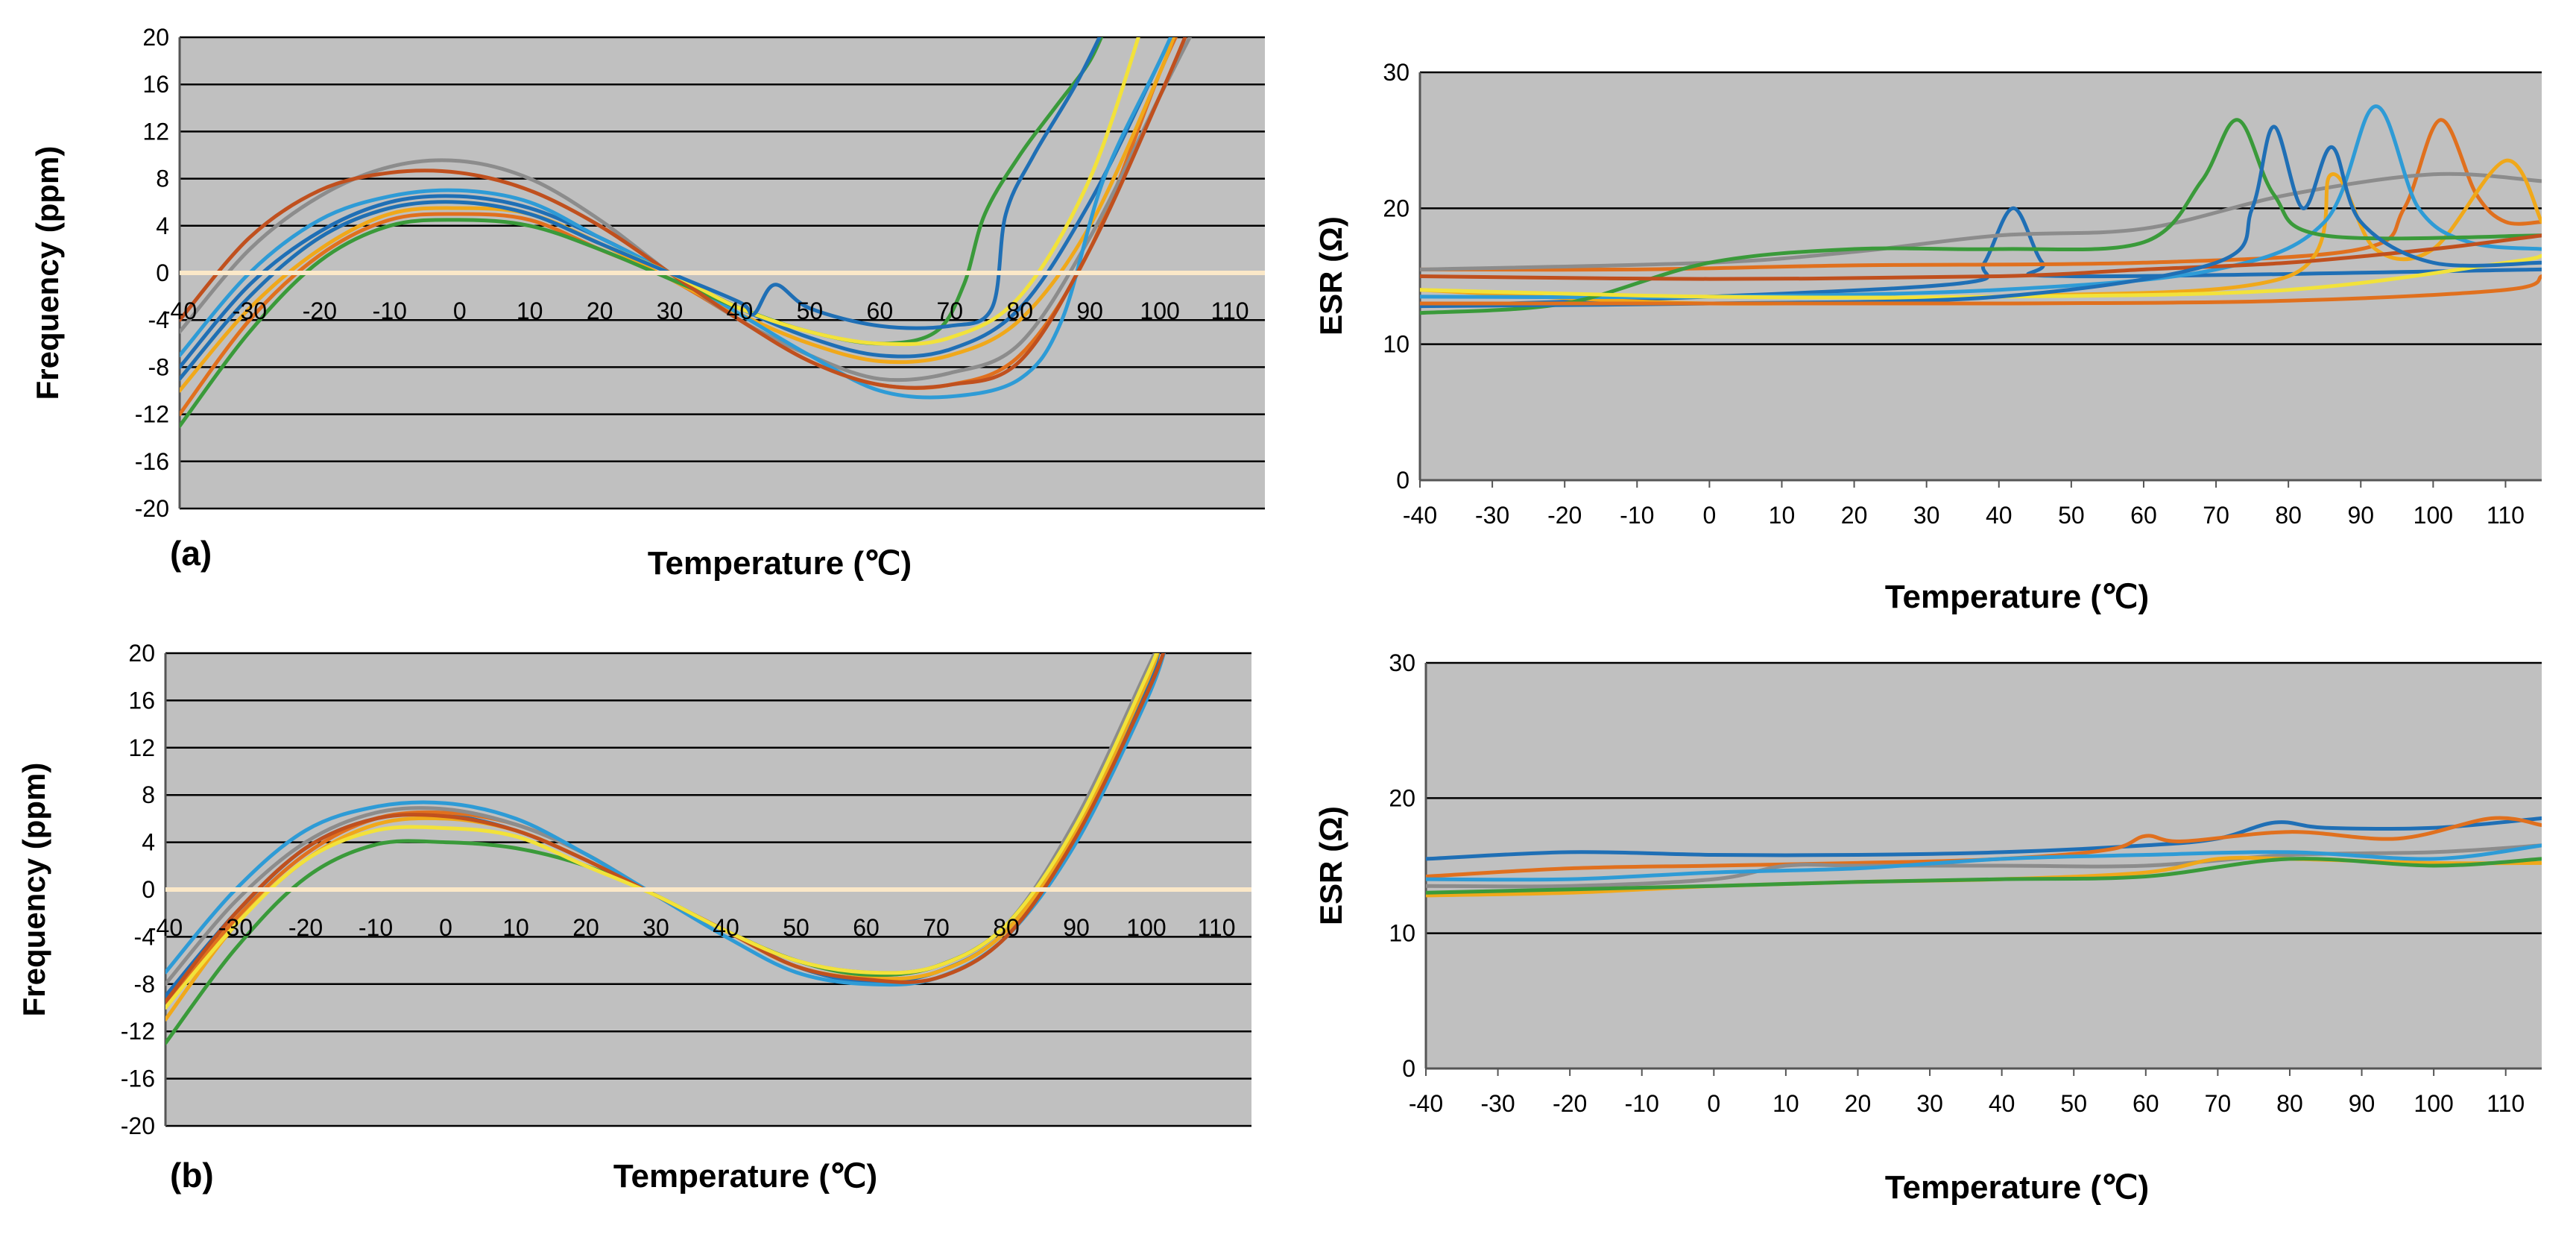 The height and width of the screenshot is (1237, 2576). What do you see at coordinates (1981, 290) in the screenshot?
I see `series-line-s10` at bounding box center [1981, 290].